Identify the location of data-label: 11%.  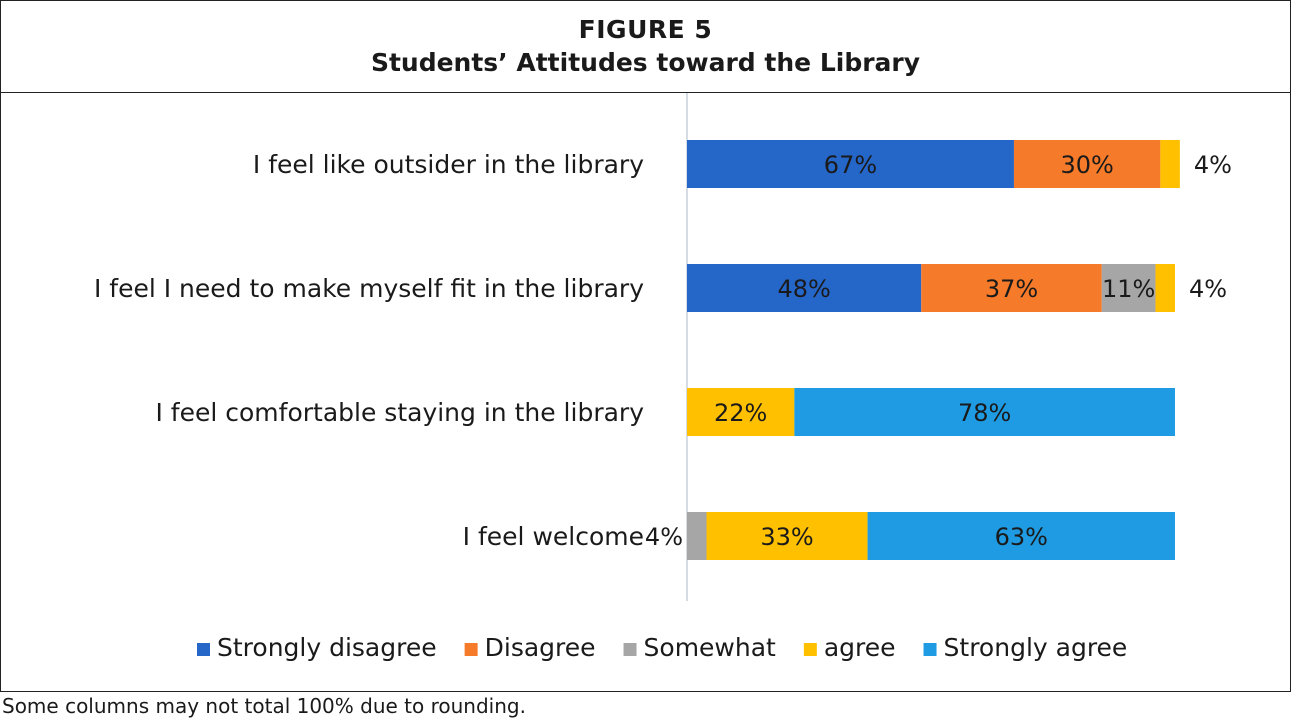
(1128, 289).